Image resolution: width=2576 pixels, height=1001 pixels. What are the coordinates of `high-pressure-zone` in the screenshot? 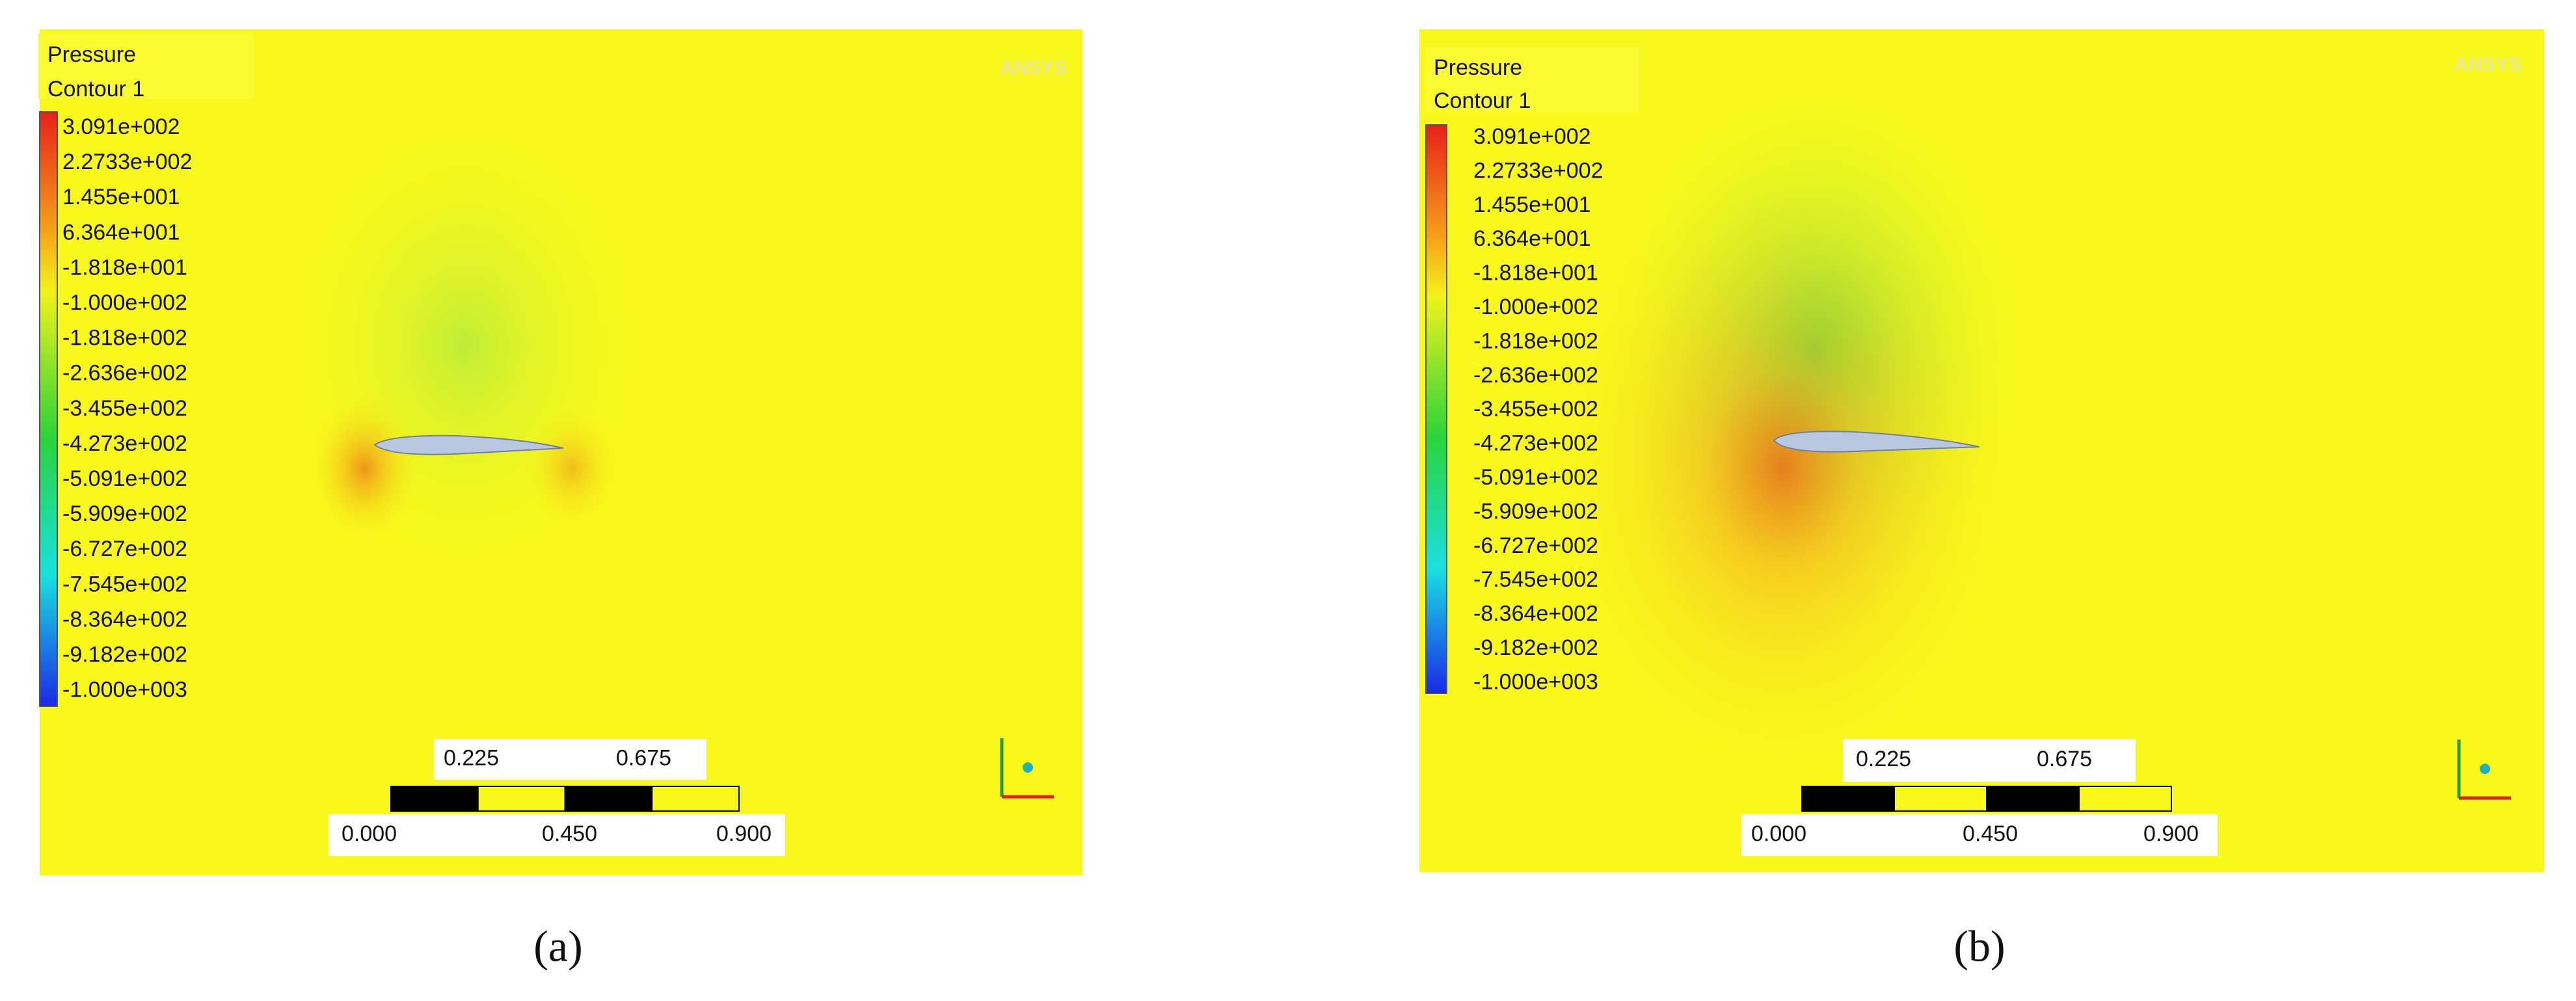 It's located at (1782, 468).